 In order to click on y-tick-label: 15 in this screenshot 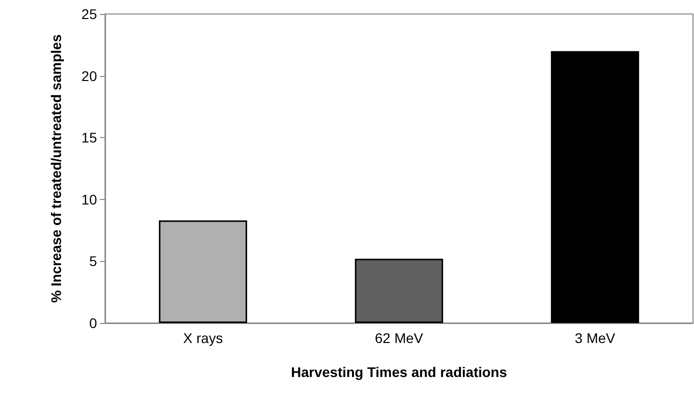, I will do `click(89, 138)`.